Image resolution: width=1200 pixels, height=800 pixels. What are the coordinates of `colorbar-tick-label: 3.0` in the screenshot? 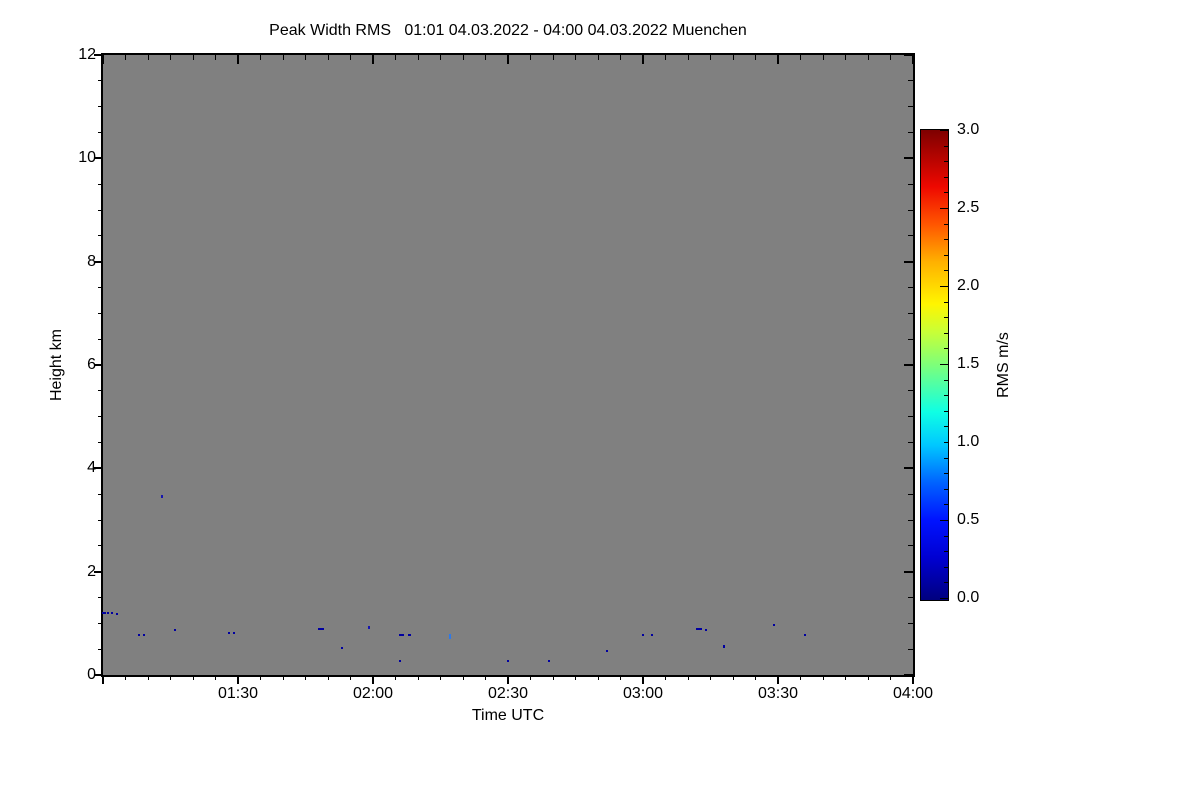 It's located at (968, 129).